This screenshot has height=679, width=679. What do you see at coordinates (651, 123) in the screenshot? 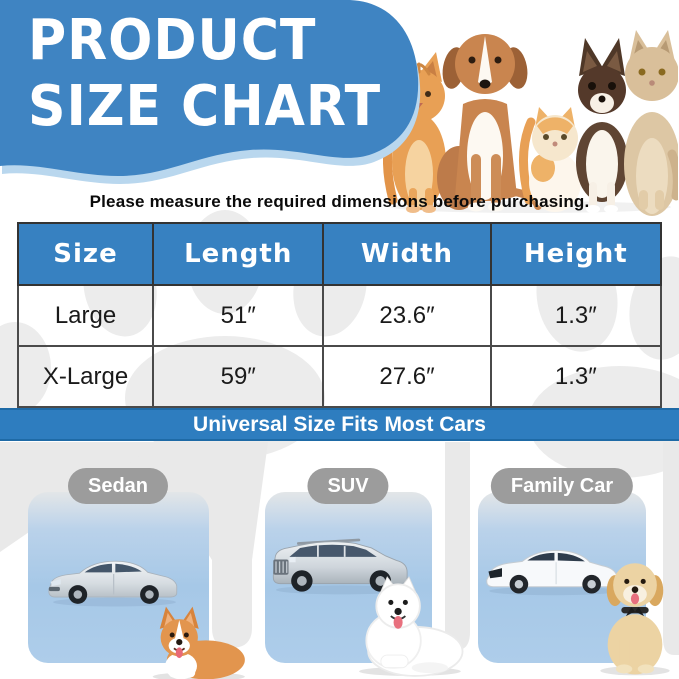
I see `cream-cat-photo` at bounding box center [651, 123].